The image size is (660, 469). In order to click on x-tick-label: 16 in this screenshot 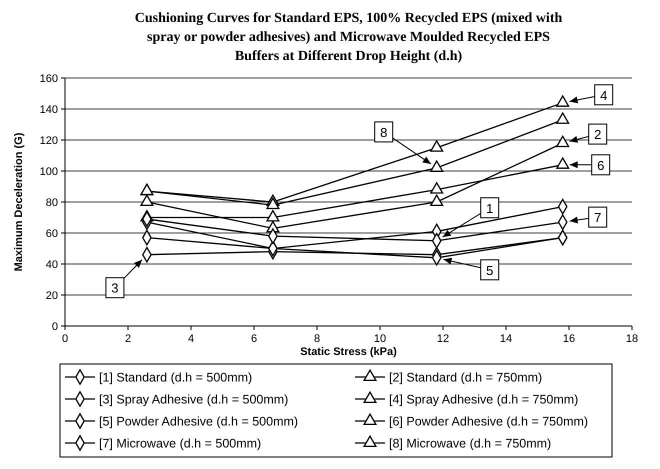, I will do `click(569, 339)`.